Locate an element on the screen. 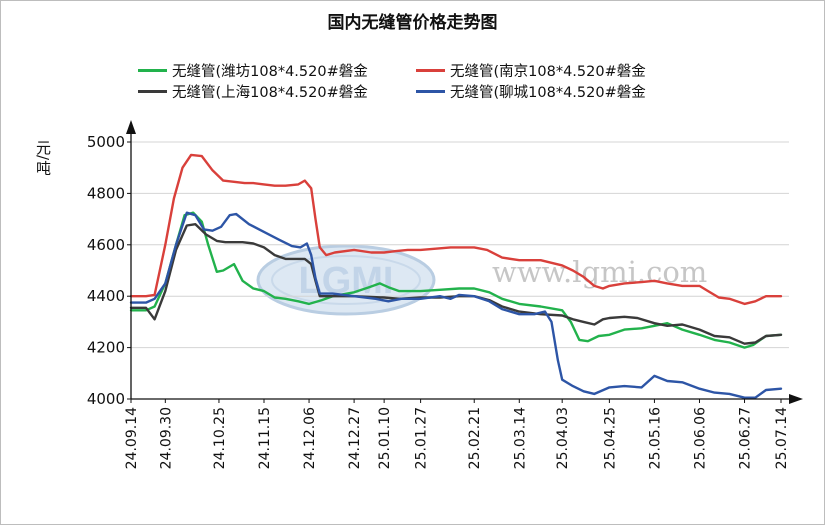 Image resolution: width=825 pixels, height=525 pixels. legend-label-shanghai: 无缝管(上海108*4.520#磐金 is located at coordinates (270, 93).